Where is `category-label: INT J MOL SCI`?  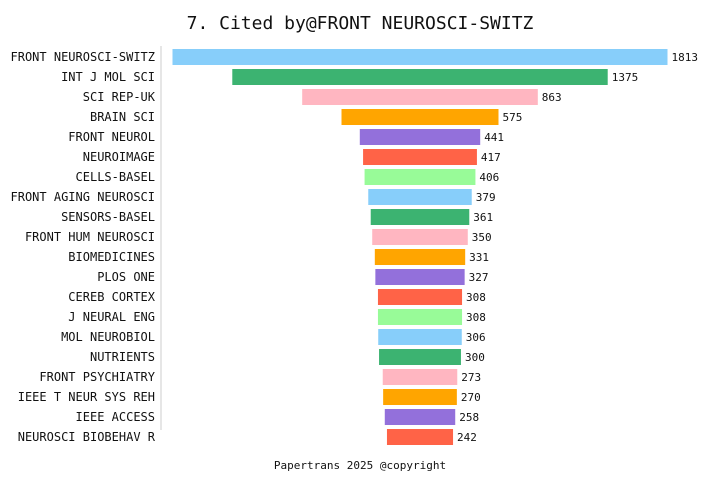 category-label: INT J MOL SCI is located at coordinates (108, 77).